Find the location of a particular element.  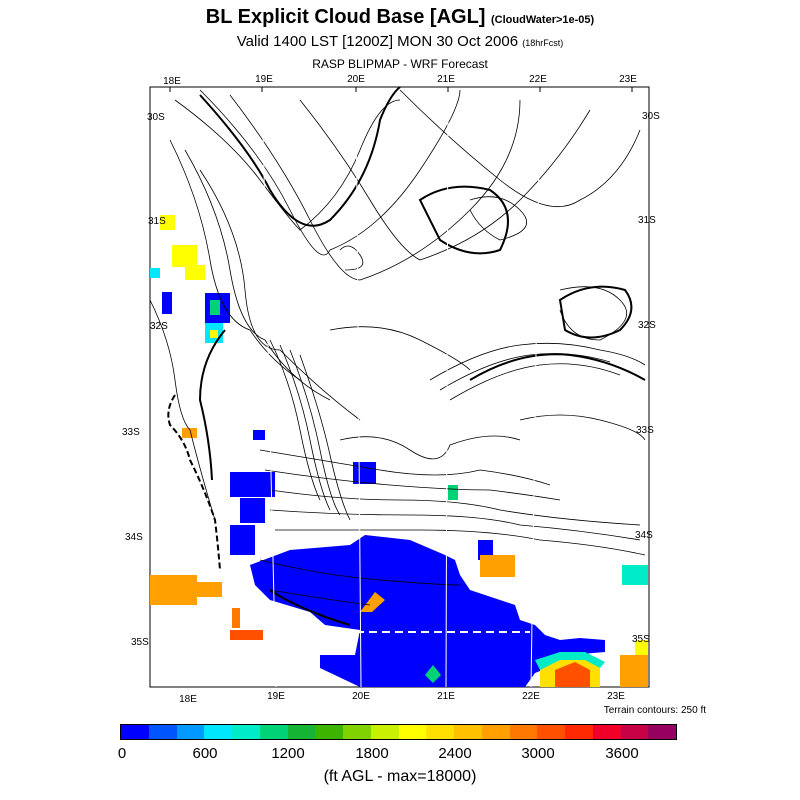

color-legend-bar is located at coordinates (398, 732).